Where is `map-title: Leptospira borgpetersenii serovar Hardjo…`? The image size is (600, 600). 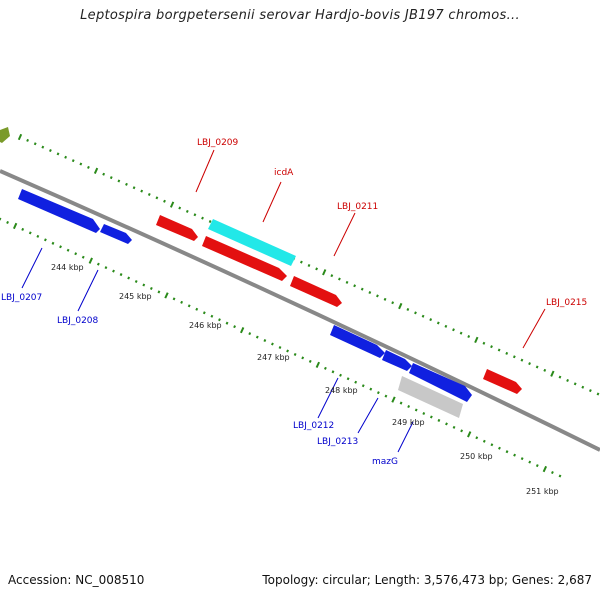
map-title: Leptospira borgpetersenii serovar Hardjo… is located at coordinates (300, 15).